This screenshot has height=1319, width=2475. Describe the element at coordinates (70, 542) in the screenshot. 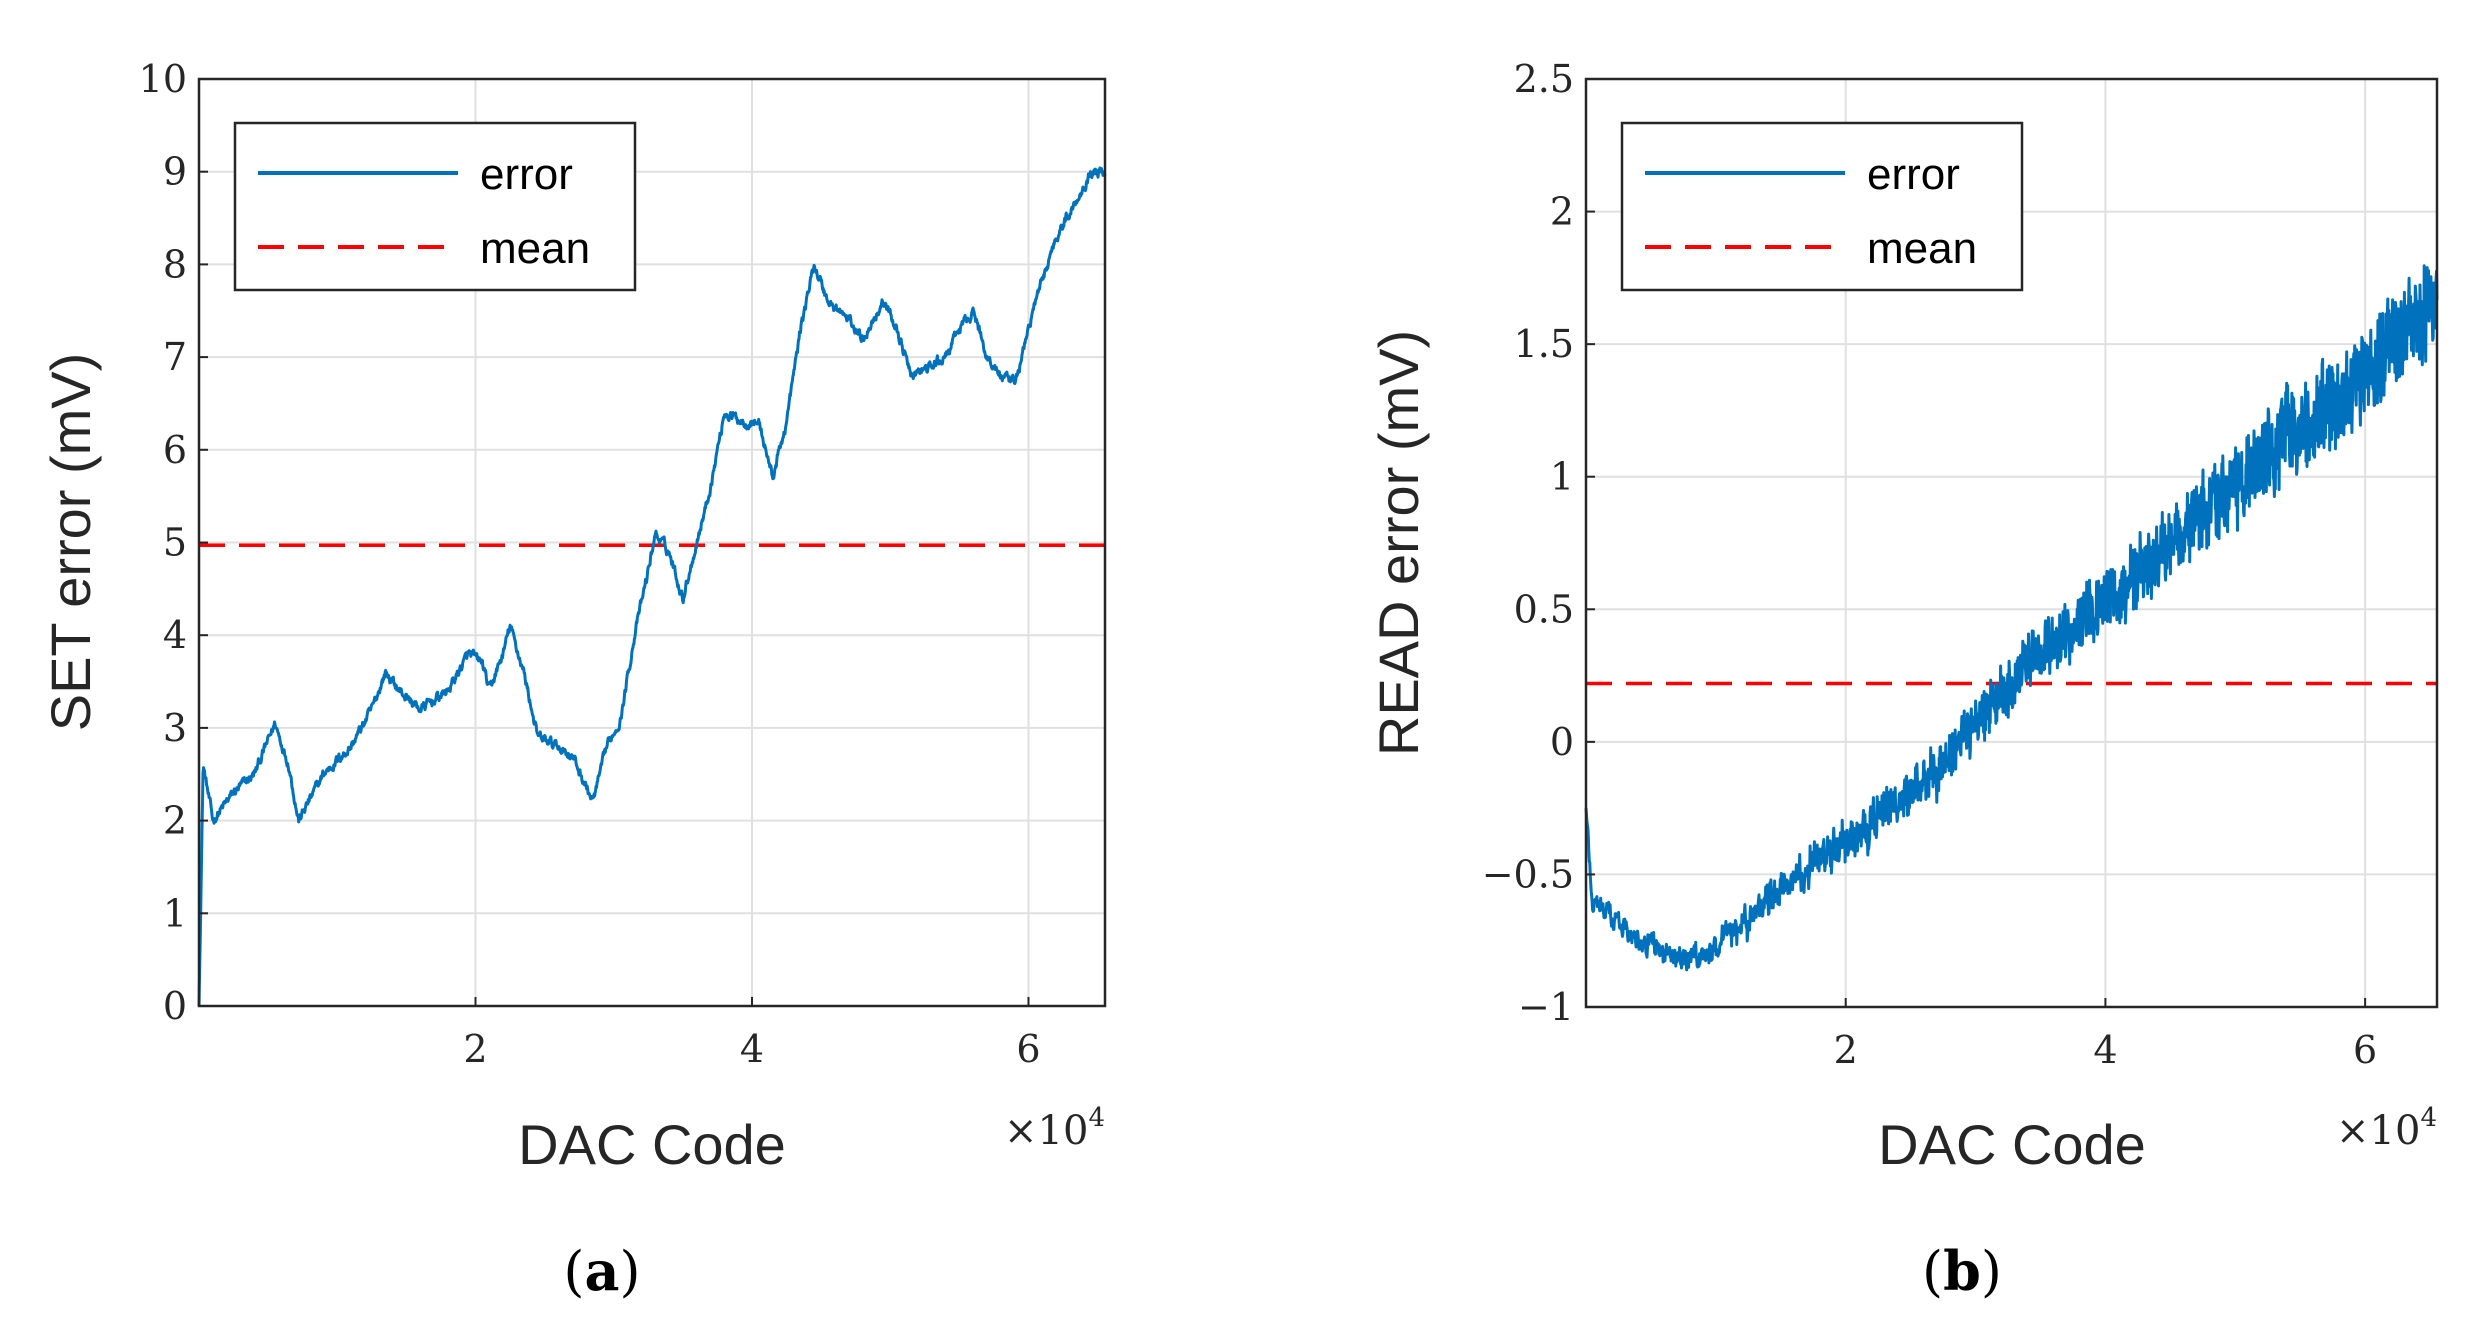

I see `y-axis-label-a: SET error (mV)` at that location.